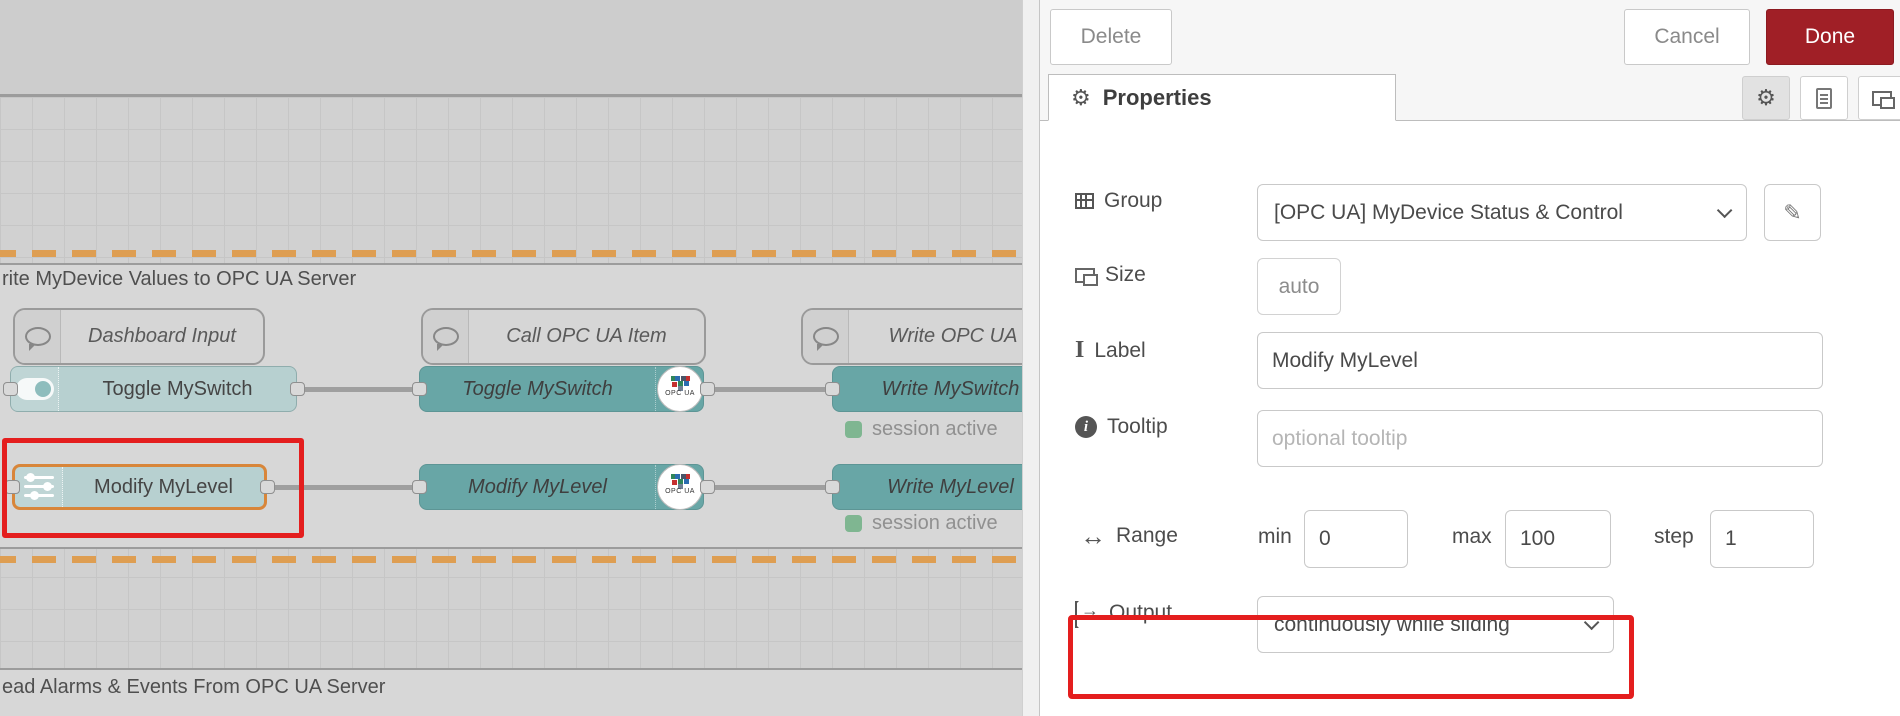  Describe the element at coordinates (511, 692) in the screenshot. I see `group-read-alarms` at that location.